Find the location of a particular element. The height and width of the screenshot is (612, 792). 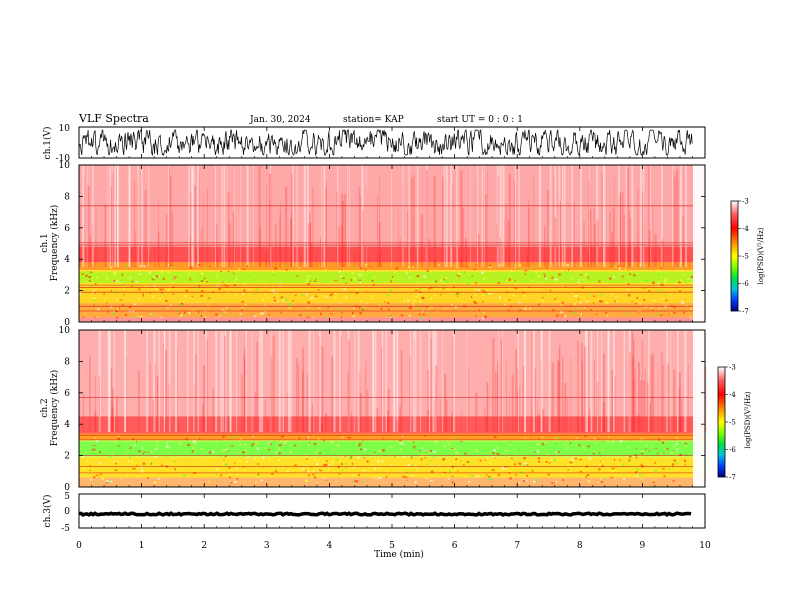

figure-title: VLF Spectra is located at coordinates (113, 118).